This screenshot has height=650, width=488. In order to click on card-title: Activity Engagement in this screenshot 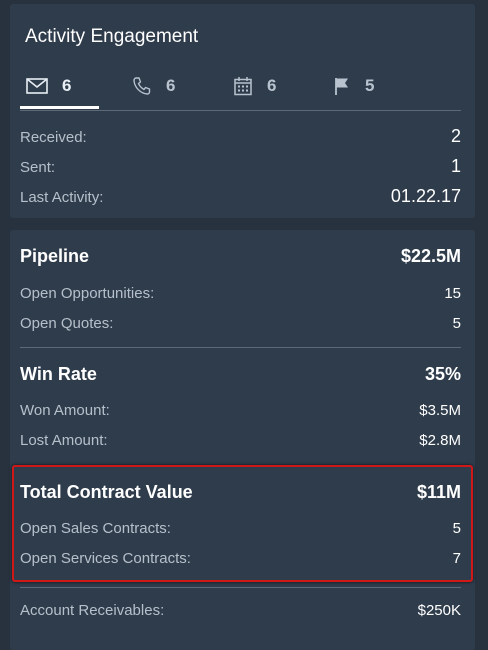, I will do `click(112, 36)`.